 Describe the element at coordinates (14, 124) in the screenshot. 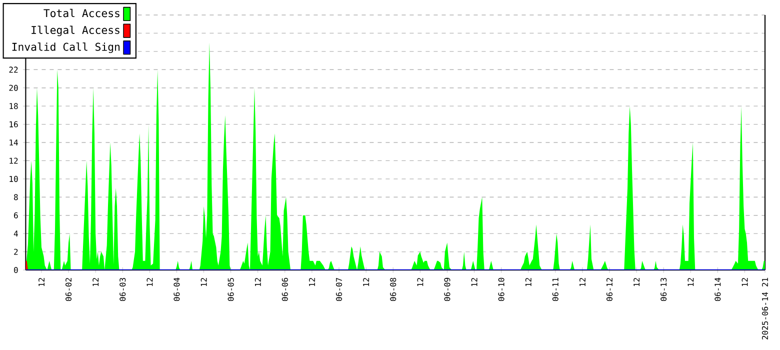

I see `y-tick-label: 16` at that location.